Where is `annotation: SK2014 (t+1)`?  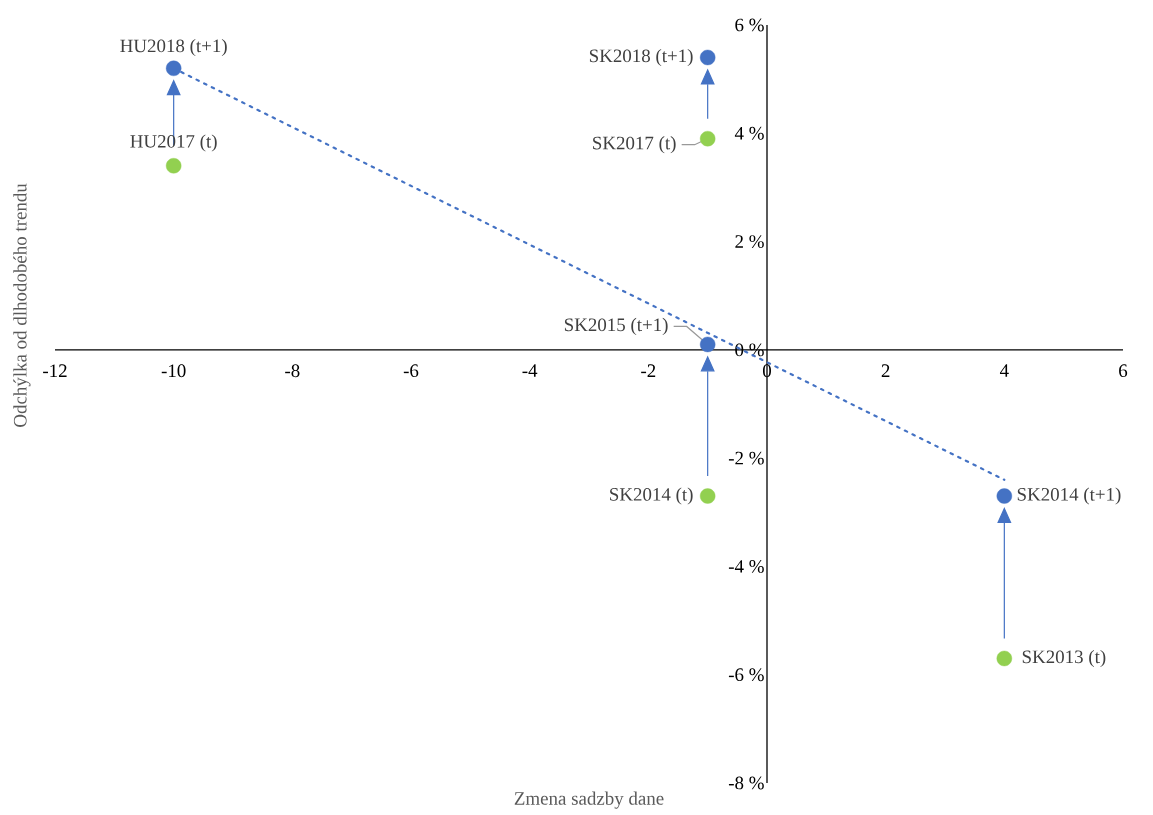
annotation: SK2014 (t+1) is located at coordinates (1069, 496).